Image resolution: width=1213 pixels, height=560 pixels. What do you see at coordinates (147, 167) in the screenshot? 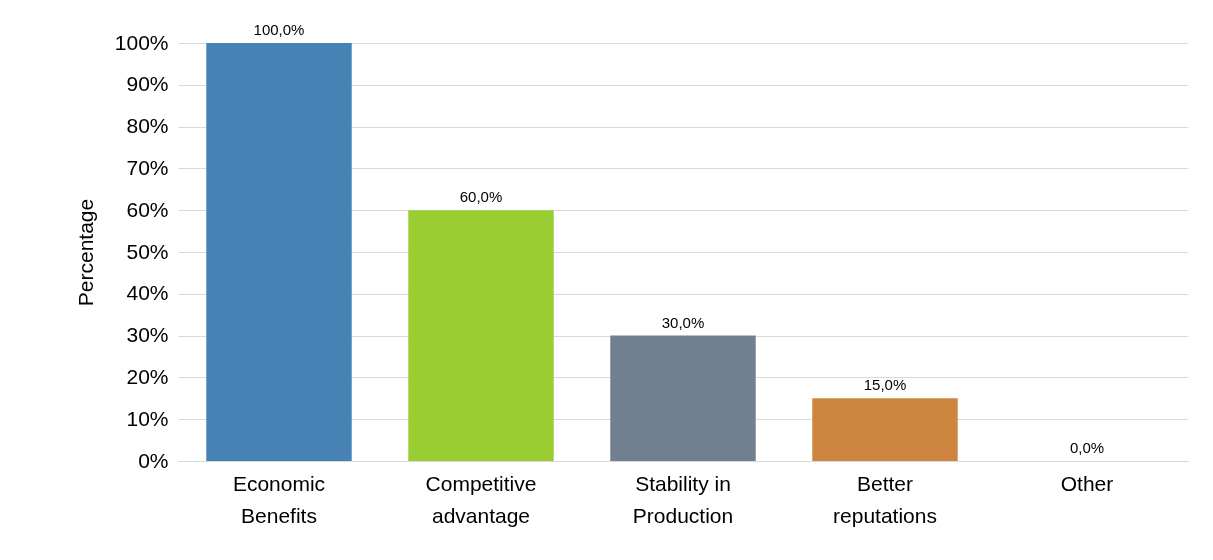
I see `y-tick-label: 70%` at bounding box center [147, 167].